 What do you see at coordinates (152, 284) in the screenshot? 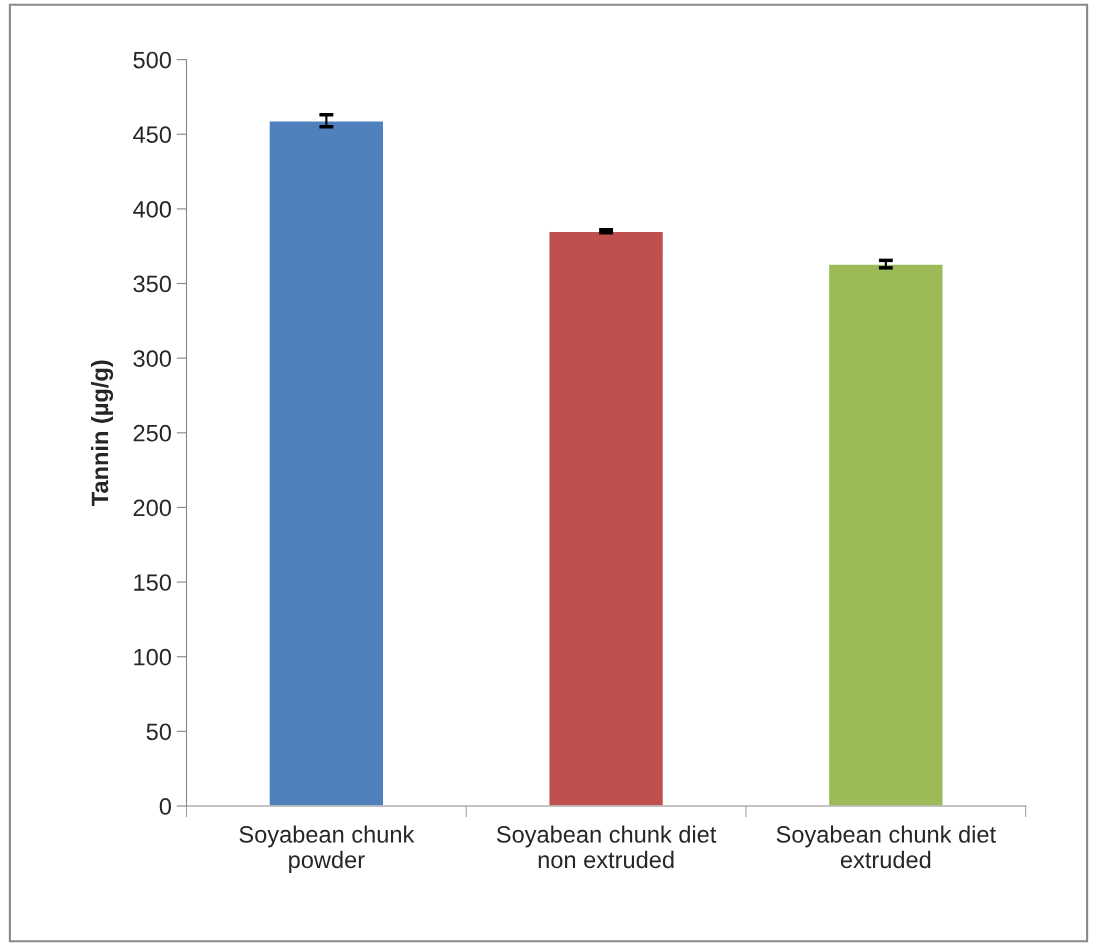
I see `y-tick-label: 350` at bounding box center [152, 284].